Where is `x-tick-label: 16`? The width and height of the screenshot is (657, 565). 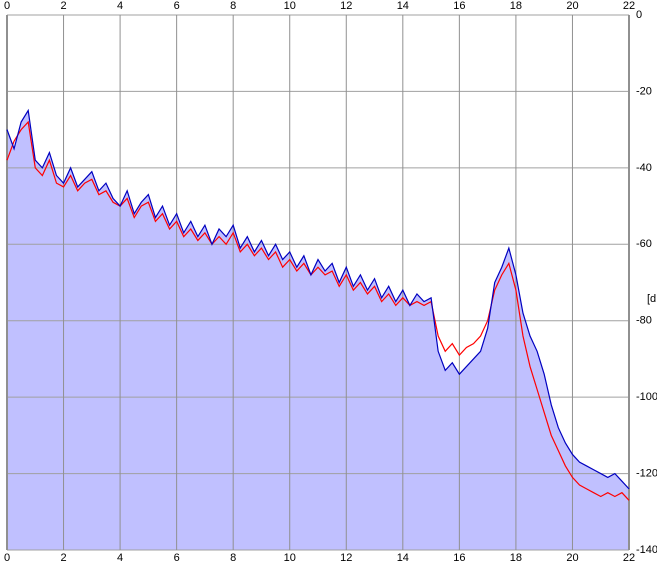 x-tick-label: 16 is located at coordinates (459, 558).